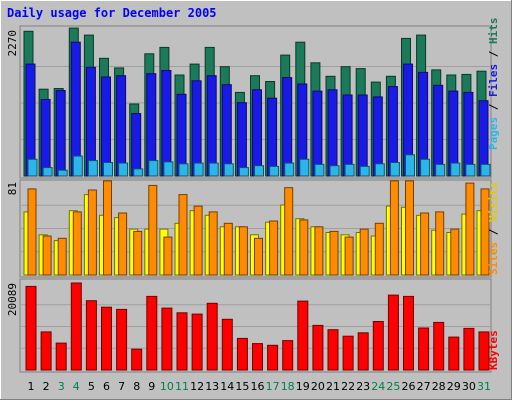  Describe the element at coordinates (76, 386) in the screenshot. I see `day-label: 4` at that location.